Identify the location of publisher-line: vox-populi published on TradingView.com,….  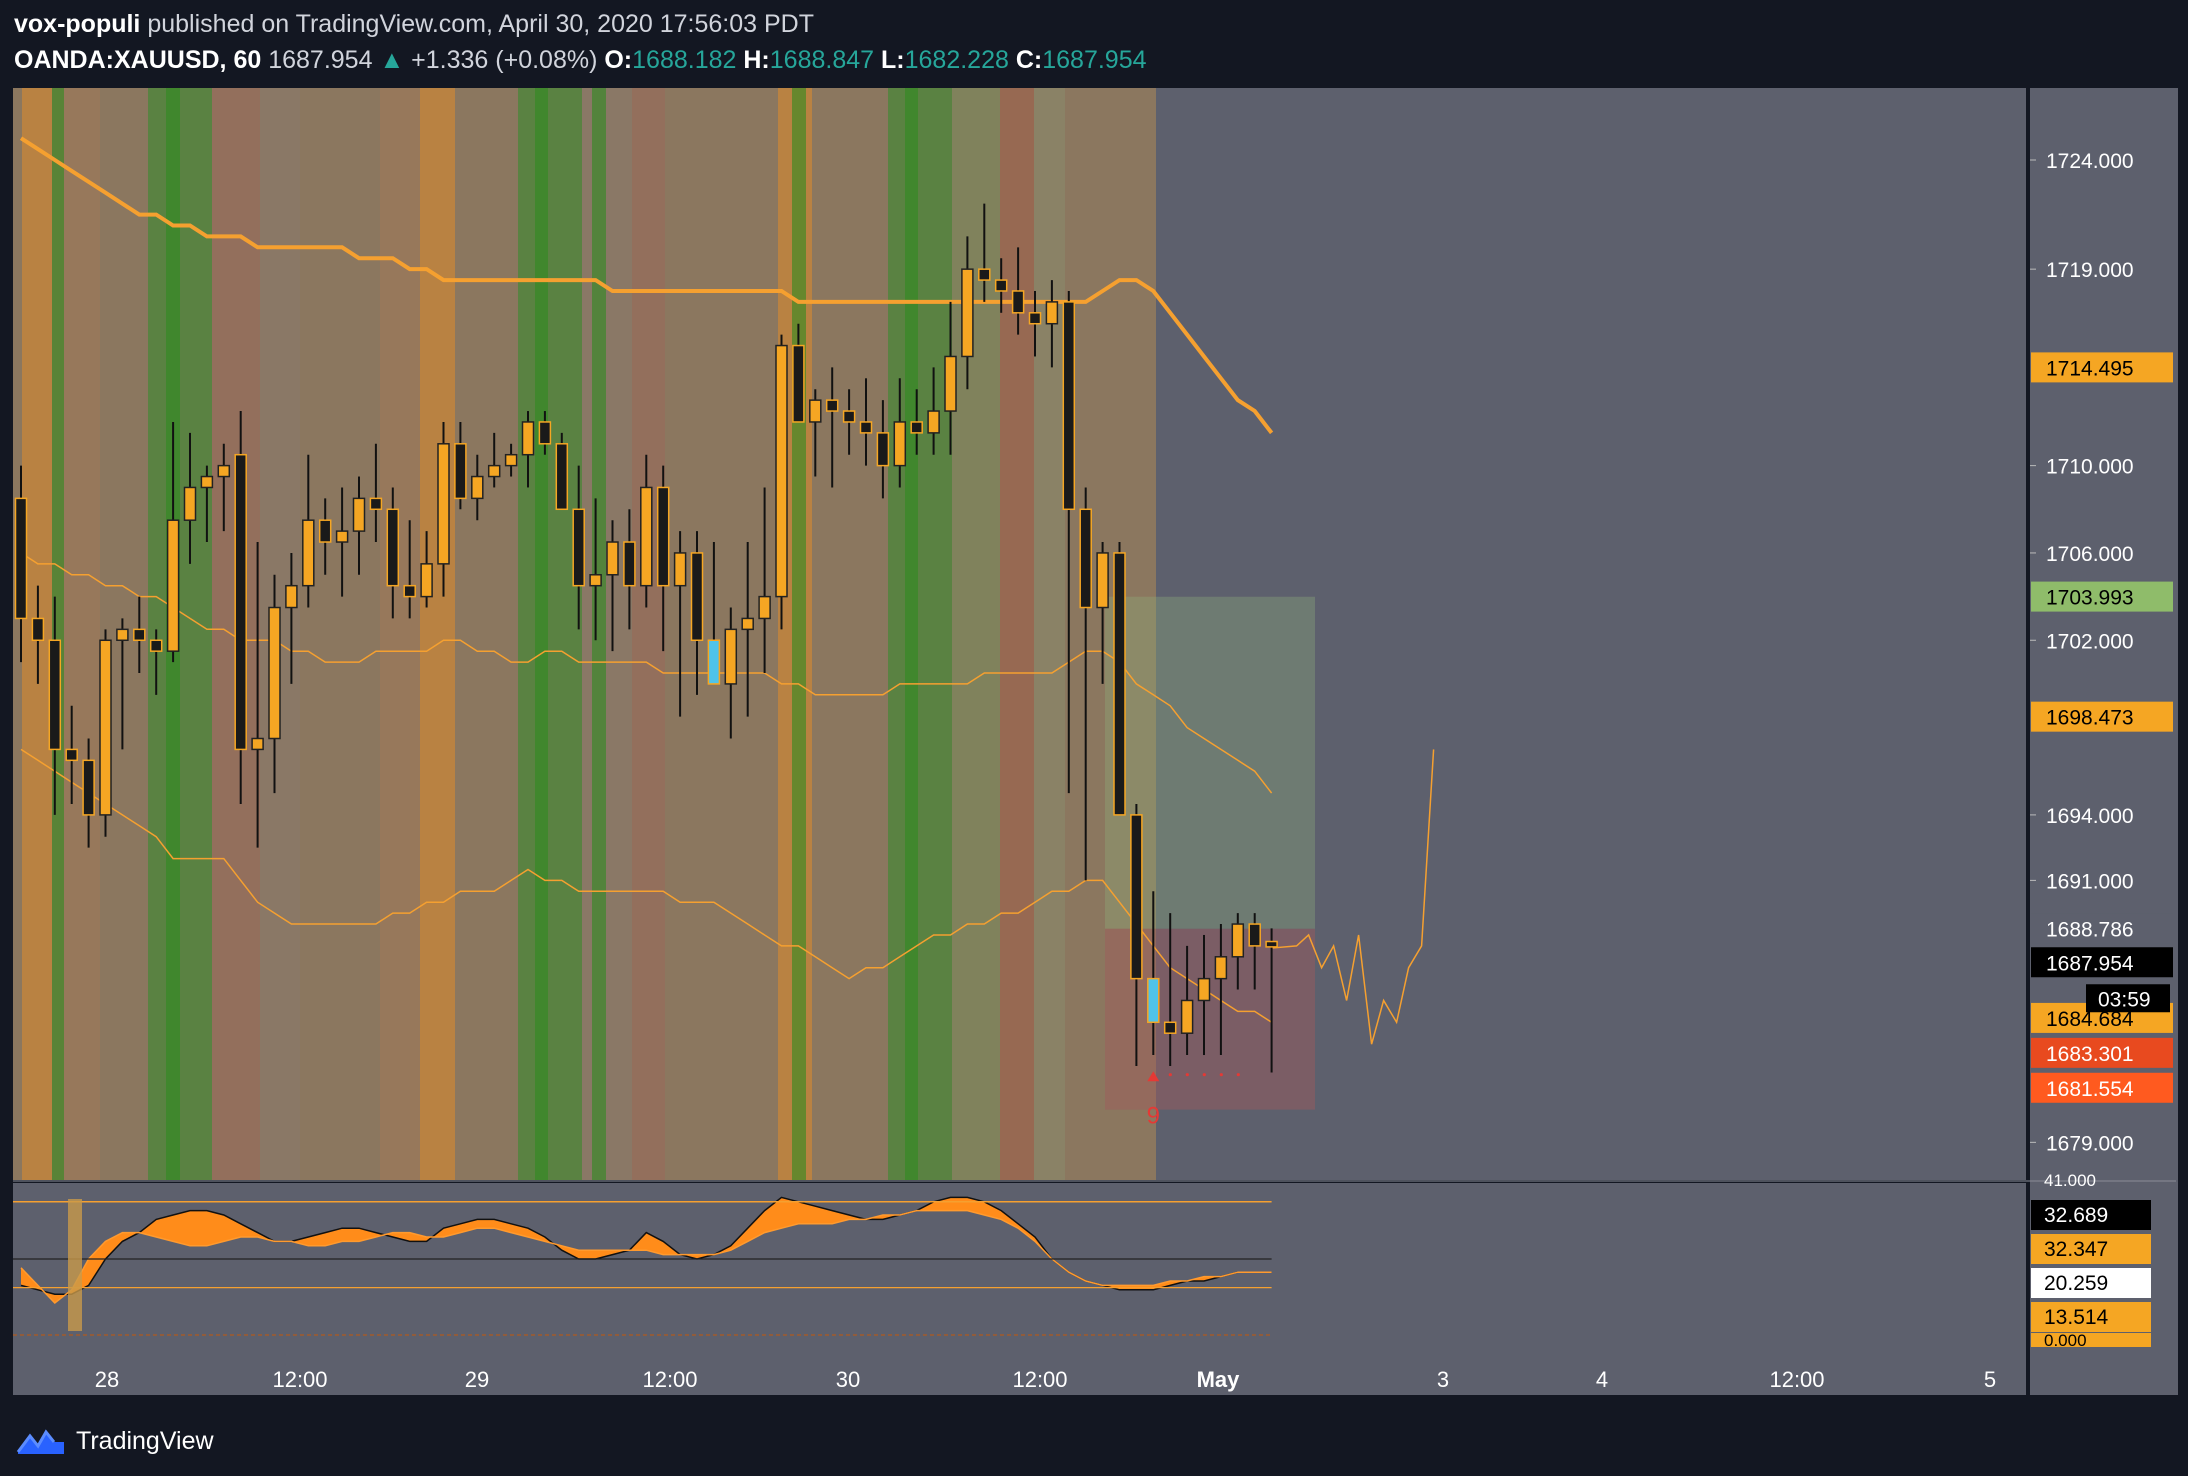
(1094, 24).